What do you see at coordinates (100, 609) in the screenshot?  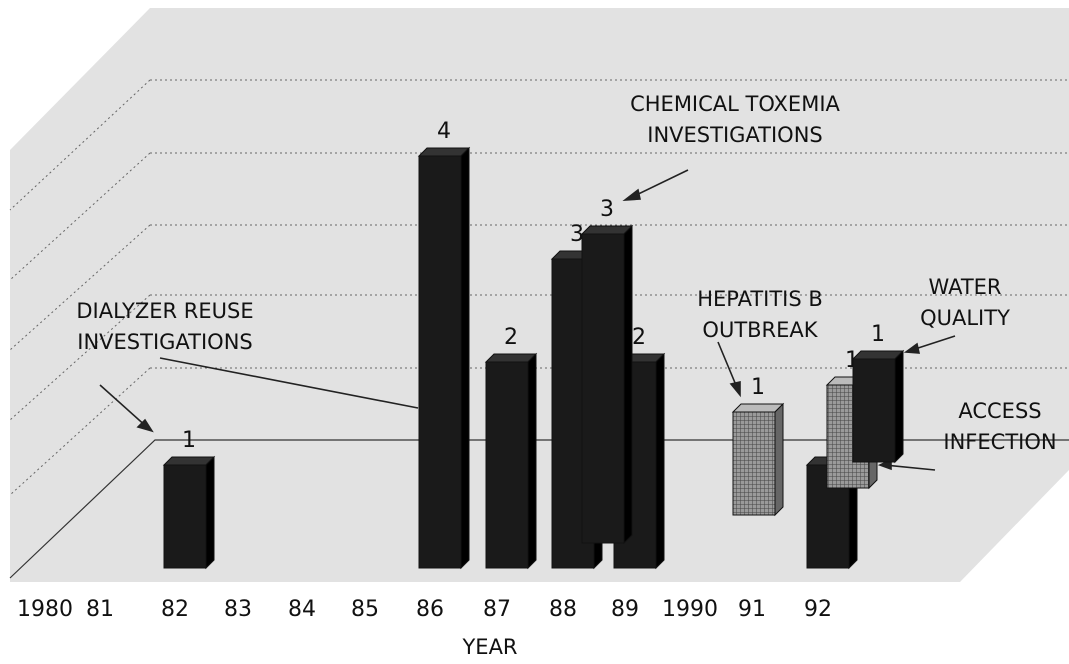 I see `x-tick-label: 81` at bounding box center [100, 609].